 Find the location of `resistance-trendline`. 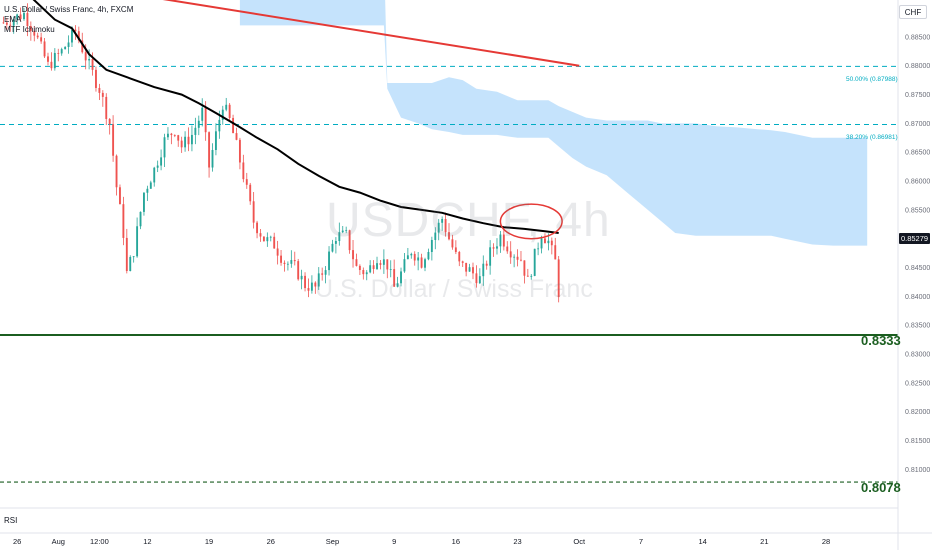

resistance-trendline is located at coordinates (371, 33).